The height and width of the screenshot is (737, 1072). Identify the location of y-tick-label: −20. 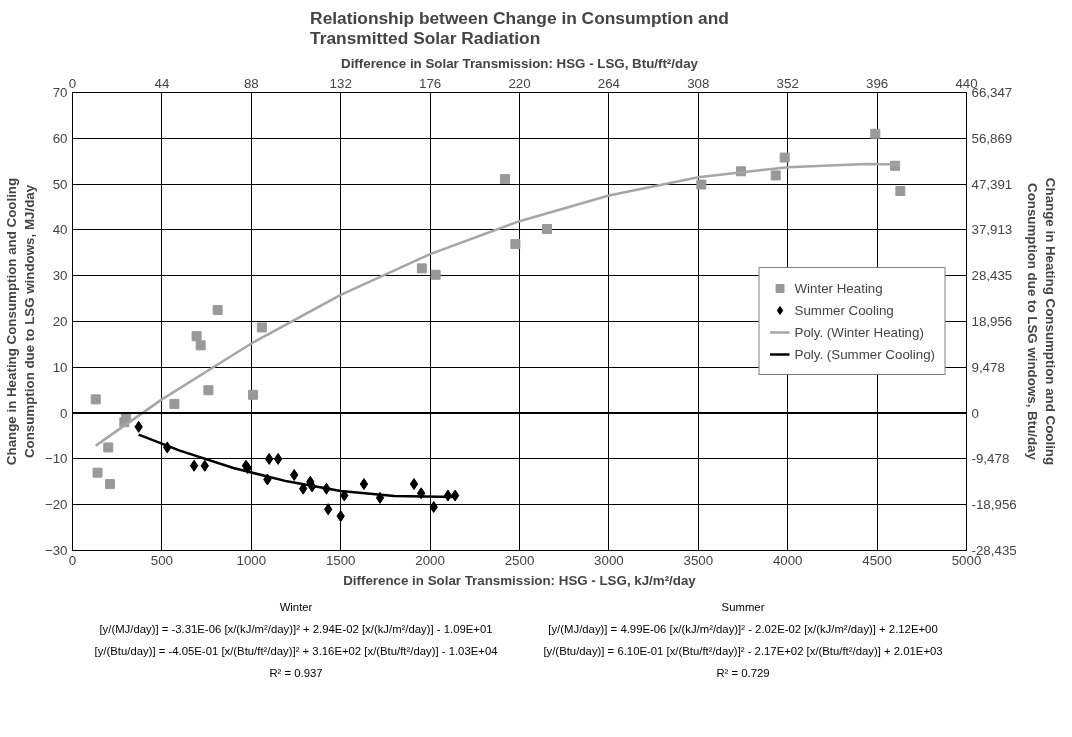
(56, 505).